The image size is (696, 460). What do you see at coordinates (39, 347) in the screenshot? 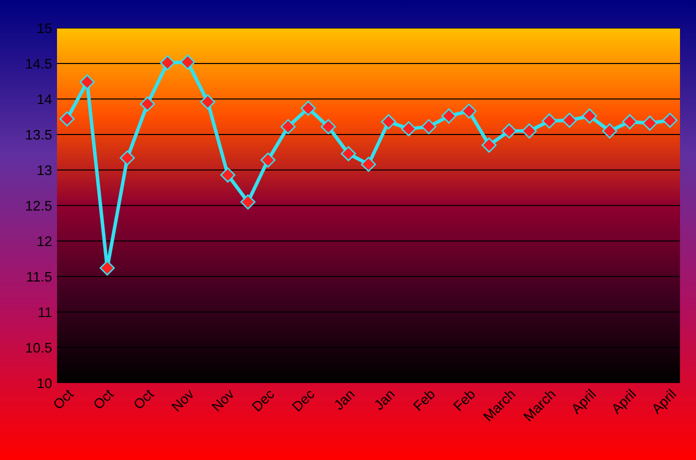
I see `y-tick-label: 10.5` at bounding box center [39, 347].